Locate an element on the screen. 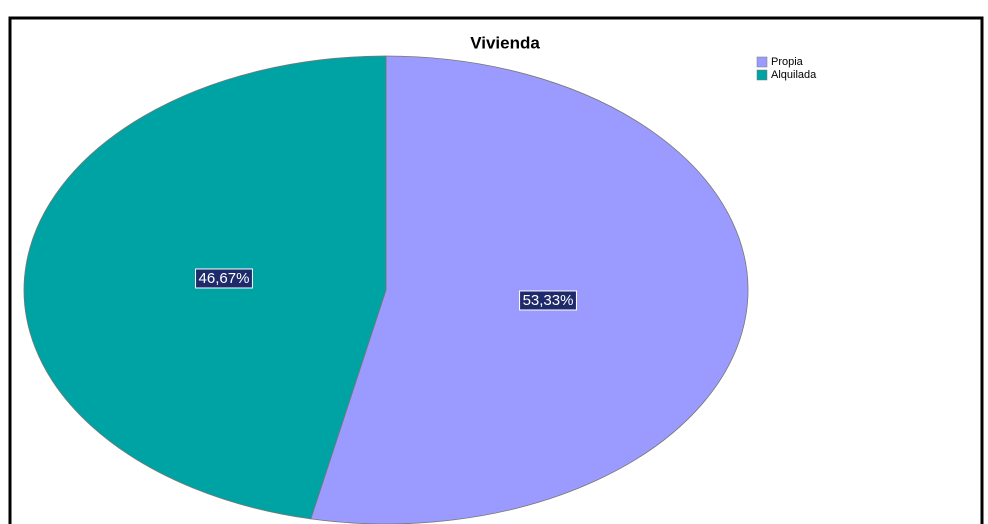  data-label-text: 53,33% is located at coordinates (548, 300).